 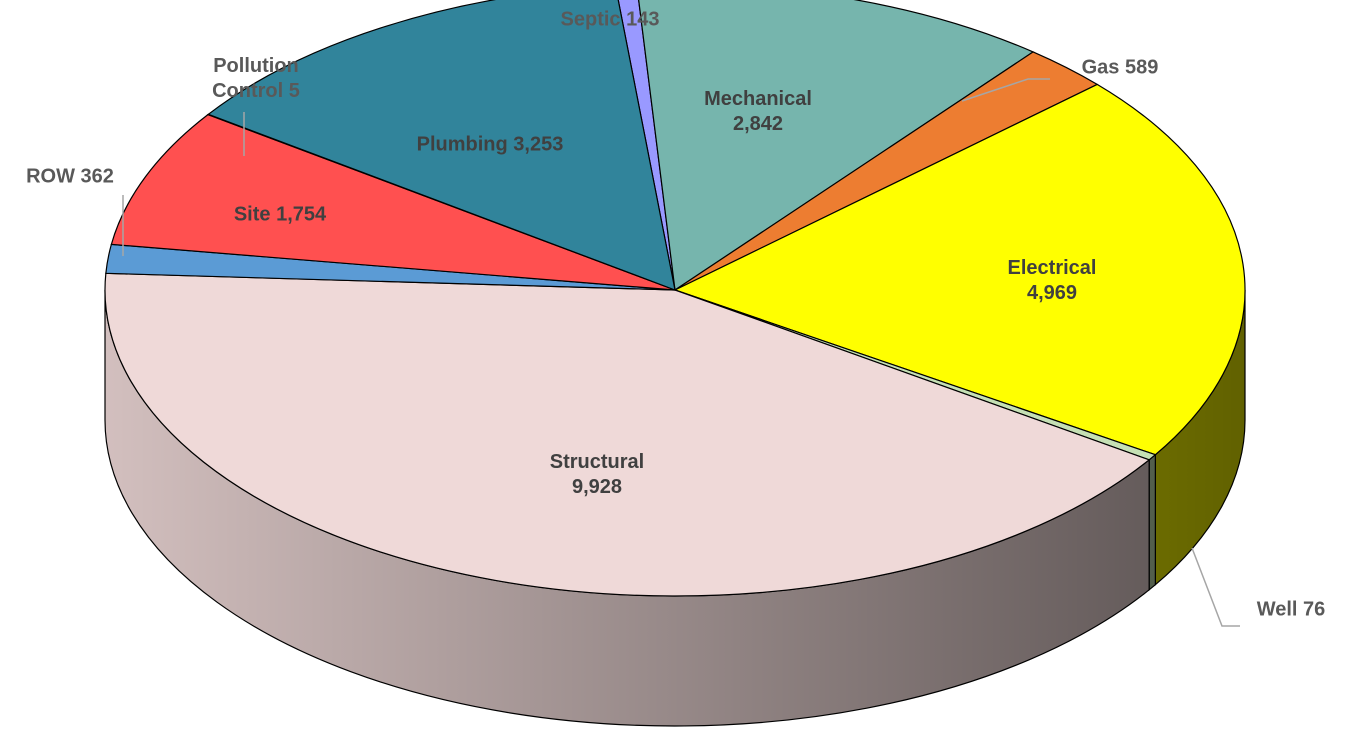 I want to click on label-value: 5, so click(x=294, y=91).